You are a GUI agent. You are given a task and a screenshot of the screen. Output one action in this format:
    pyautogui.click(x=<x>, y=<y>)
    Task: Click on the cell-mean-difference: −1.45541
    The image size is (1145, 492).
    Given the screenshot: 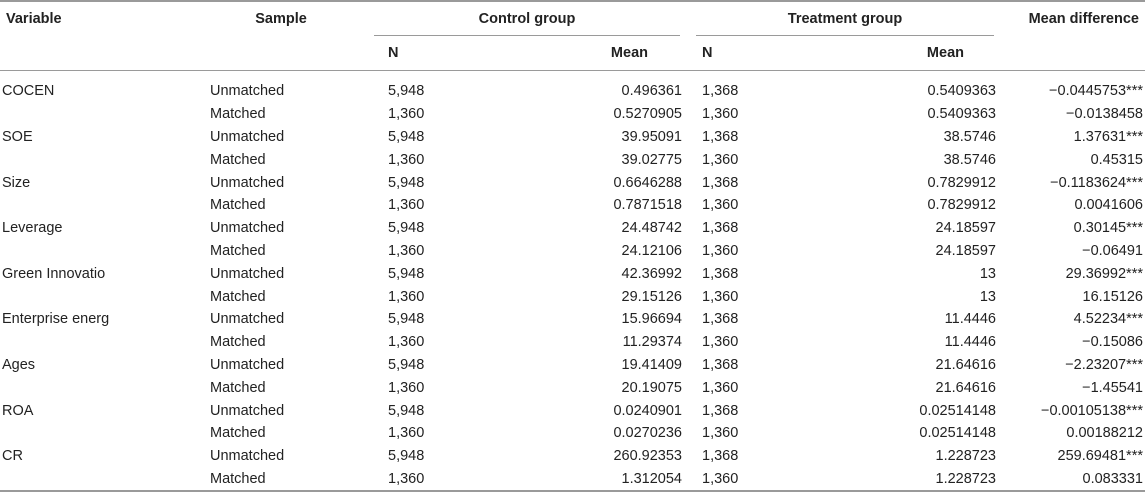 What is the action you would take?
    pyautogui.click(x=1112, y=387)
    